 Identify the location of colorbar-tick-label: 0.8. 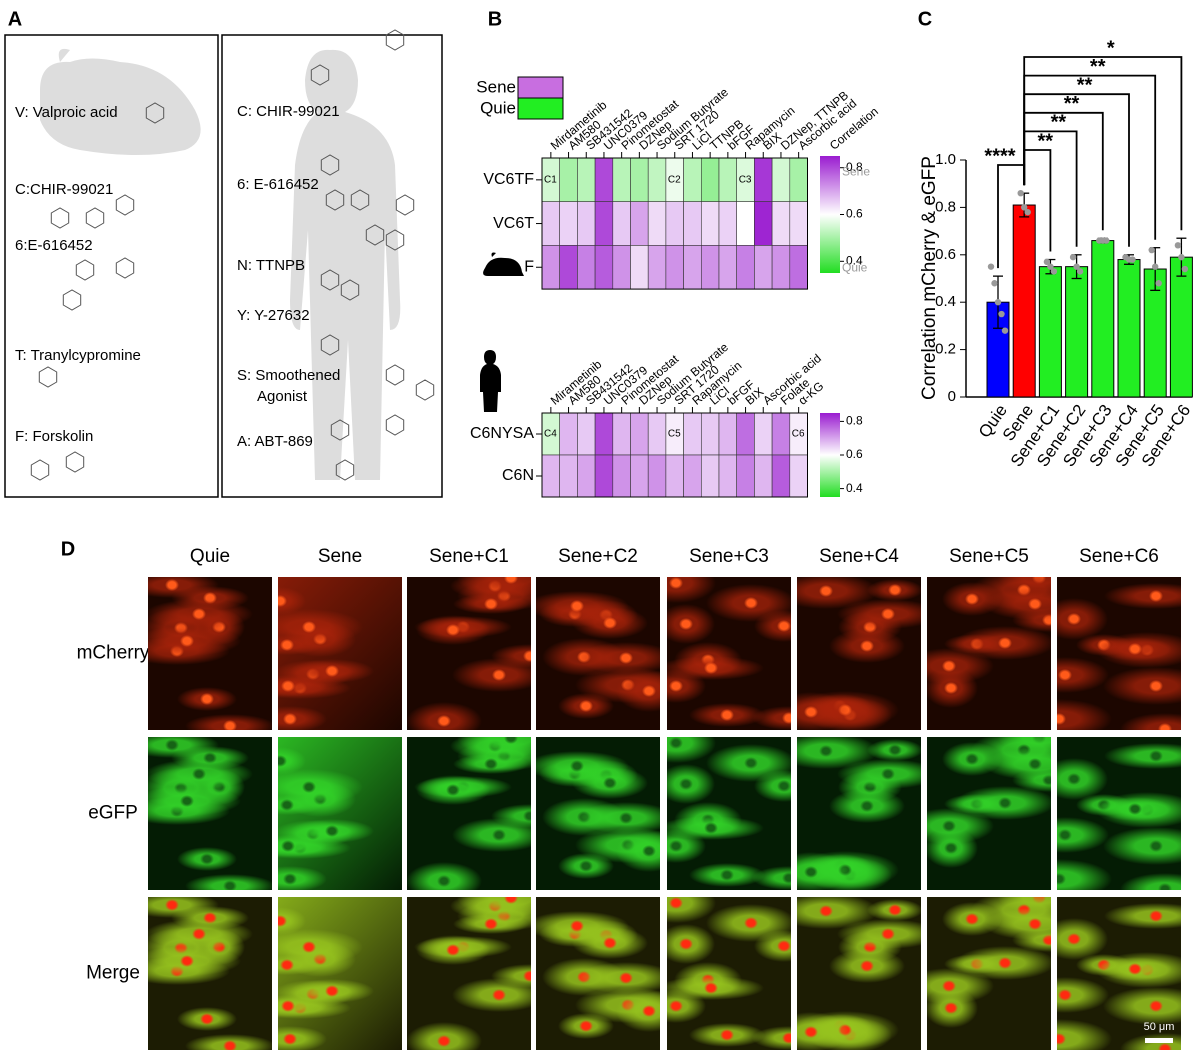
(854, 167).